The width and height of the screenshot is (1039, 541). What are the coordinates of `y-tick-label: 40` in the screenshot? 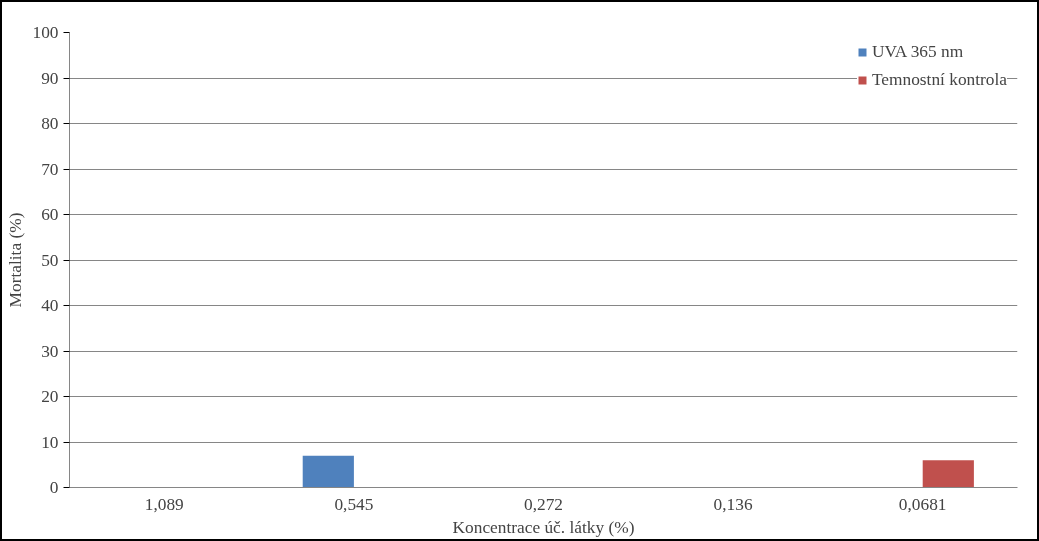 It's located at (50, 305).